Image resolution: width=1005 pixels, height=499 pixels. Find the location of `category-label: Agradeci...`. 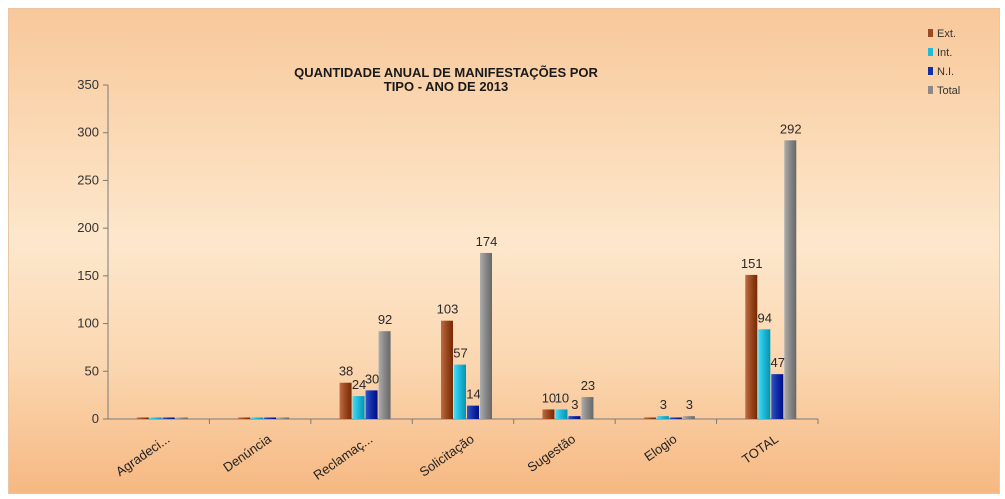

category-label: Agradeci... is located at coordinates (143, 455).